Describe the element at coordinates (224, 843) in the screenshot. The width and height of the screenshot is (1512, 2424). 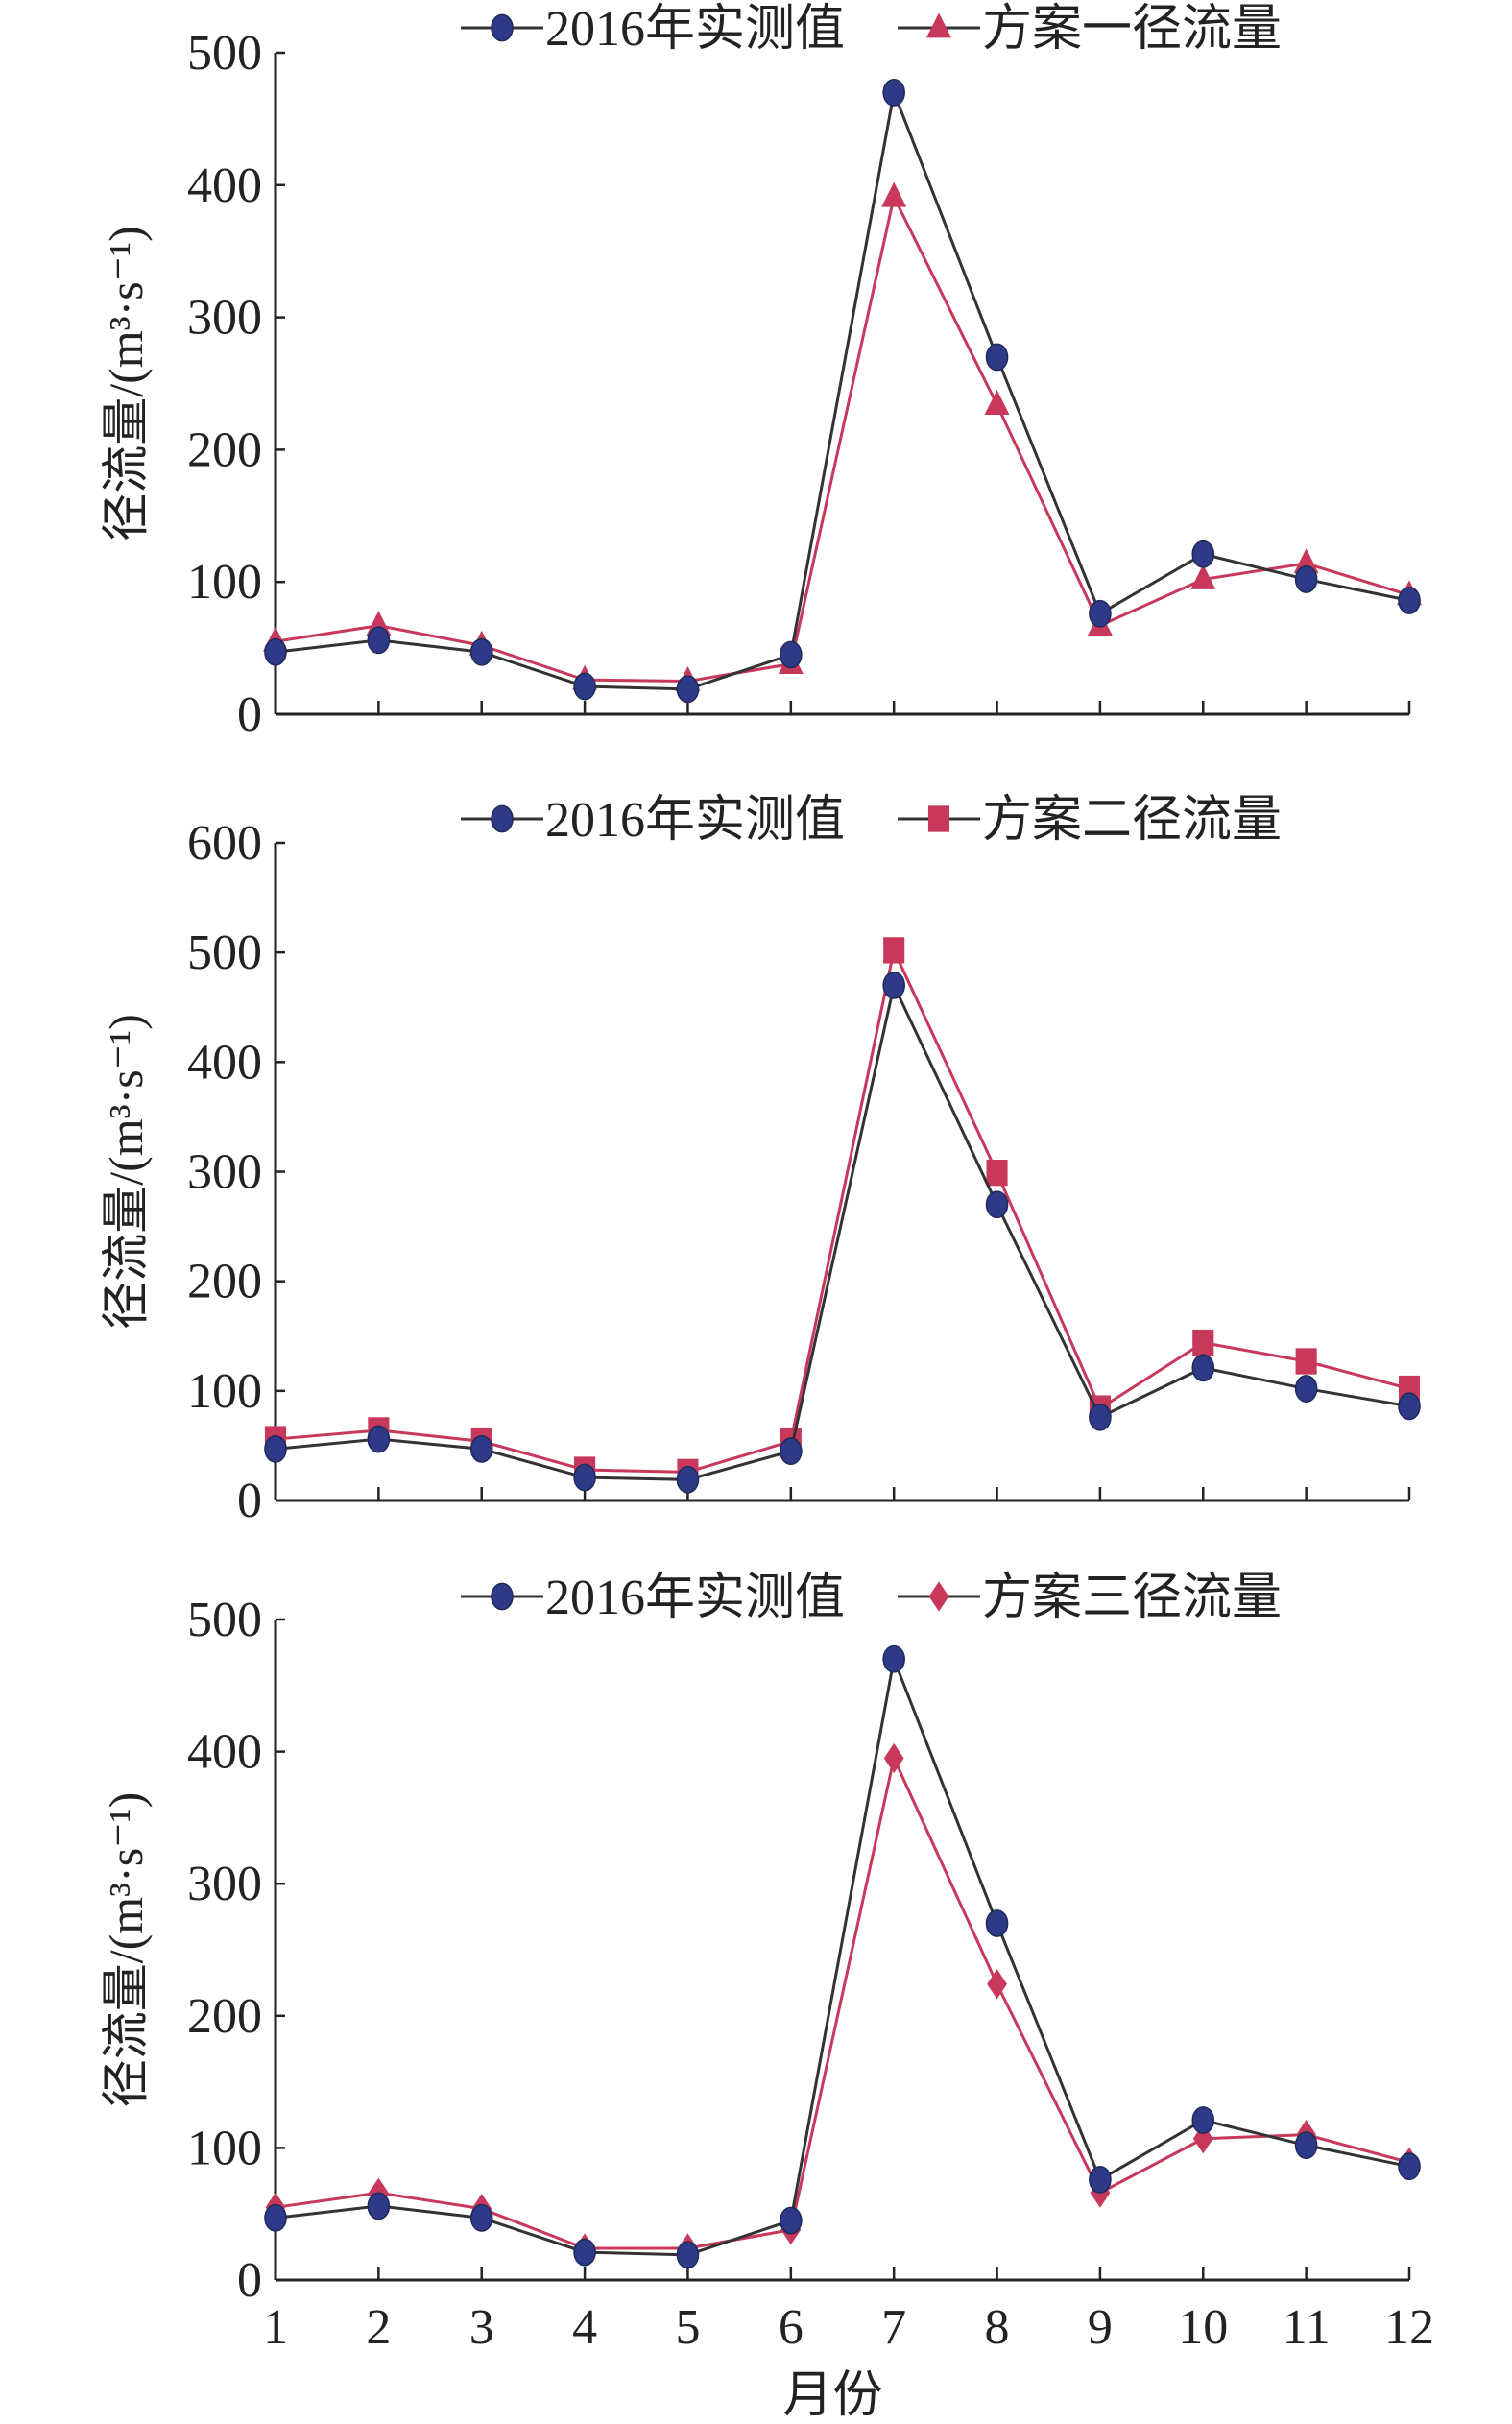
I see `y-tick-label: 600` at that location.